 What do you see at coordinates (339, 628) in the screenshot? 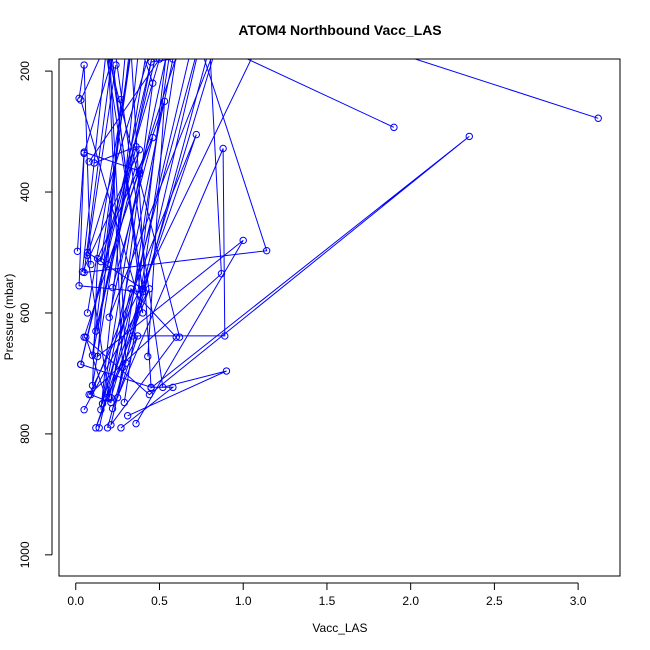
I see `x-axis-label: Vacc_LAS` at bounding box center [339, 628].